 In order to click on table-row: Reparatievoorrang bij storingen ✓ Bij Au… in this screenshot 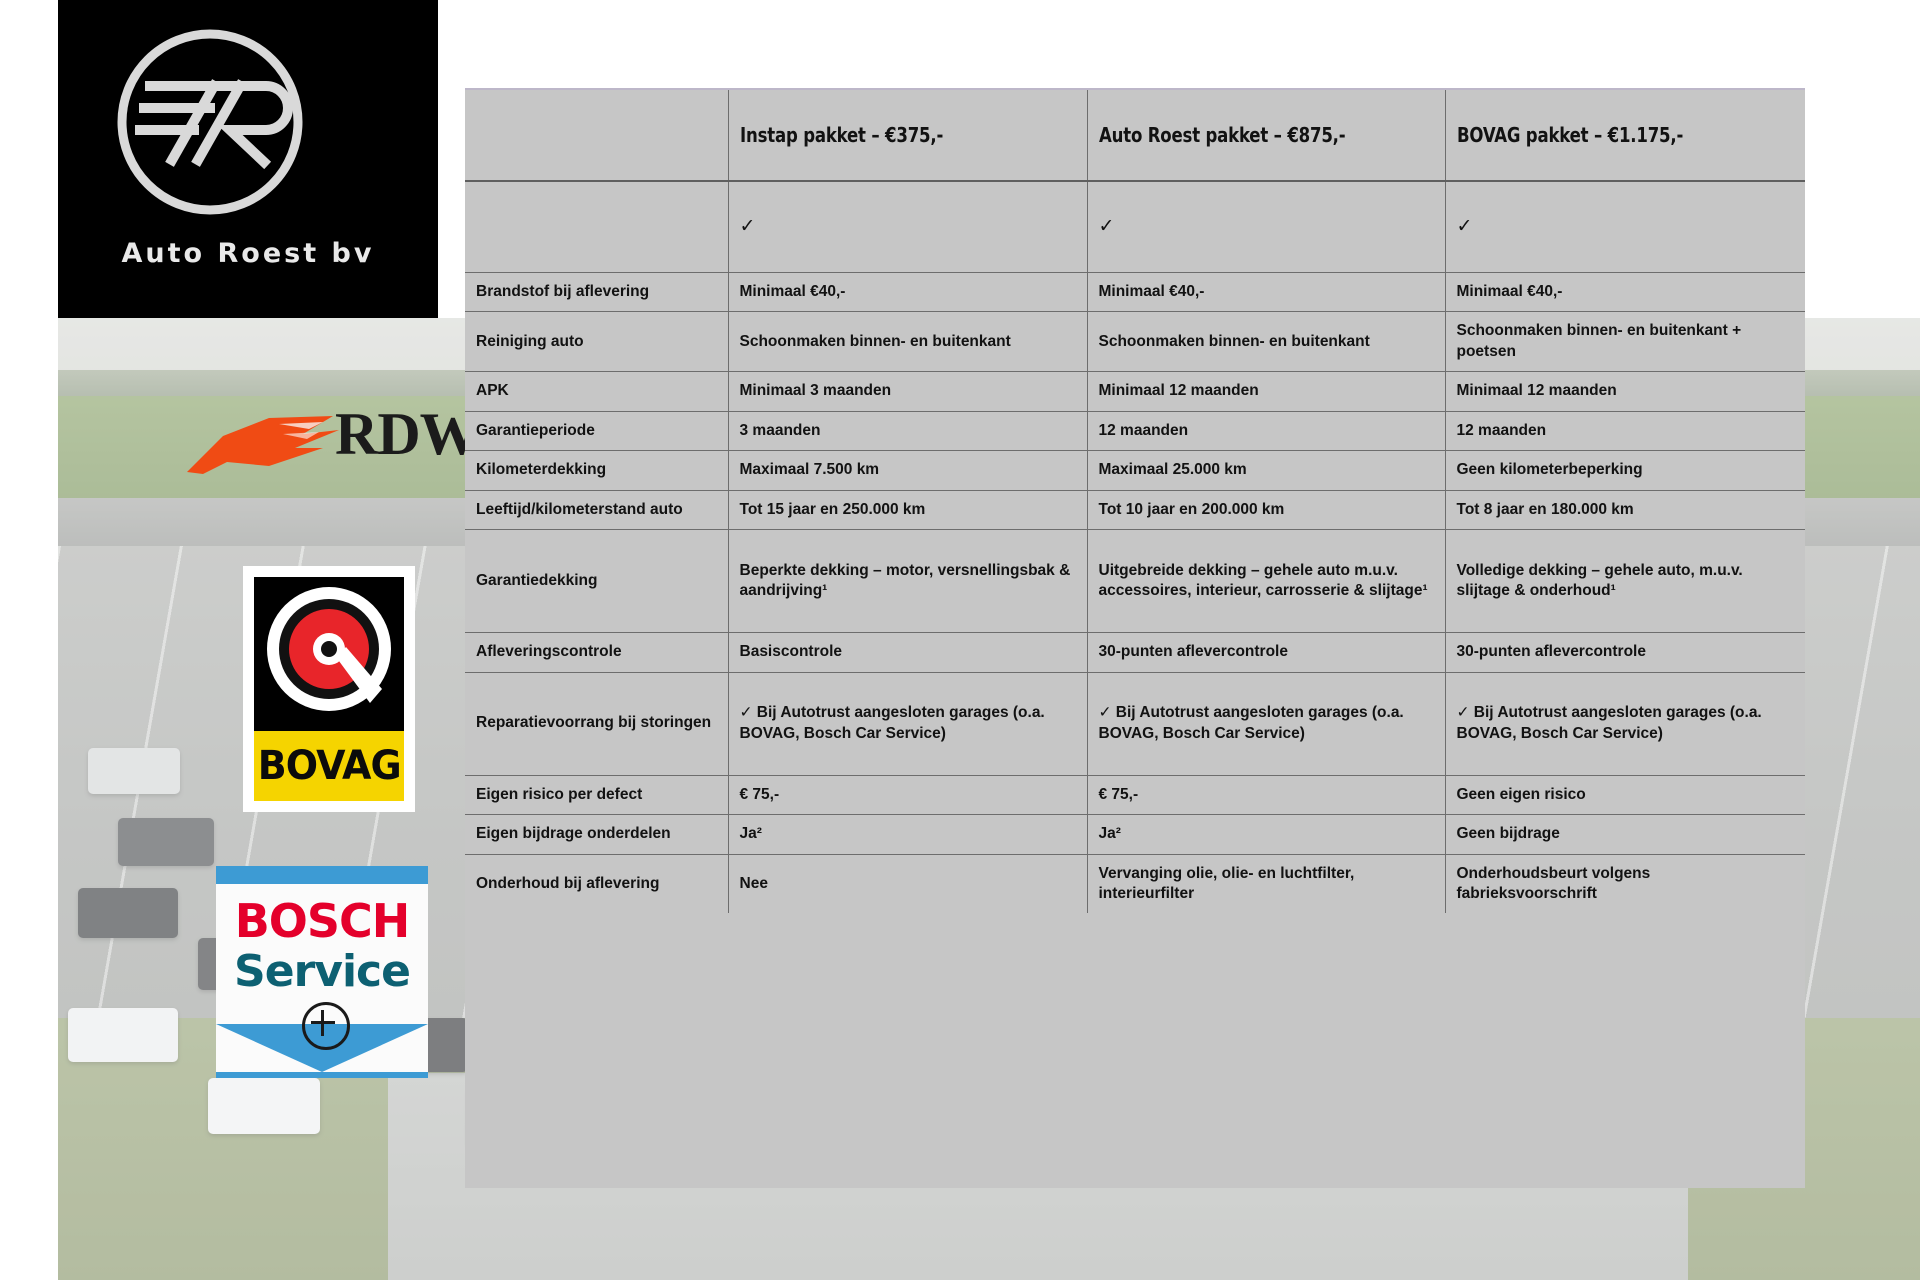, I will do `click(1135, 724)`.